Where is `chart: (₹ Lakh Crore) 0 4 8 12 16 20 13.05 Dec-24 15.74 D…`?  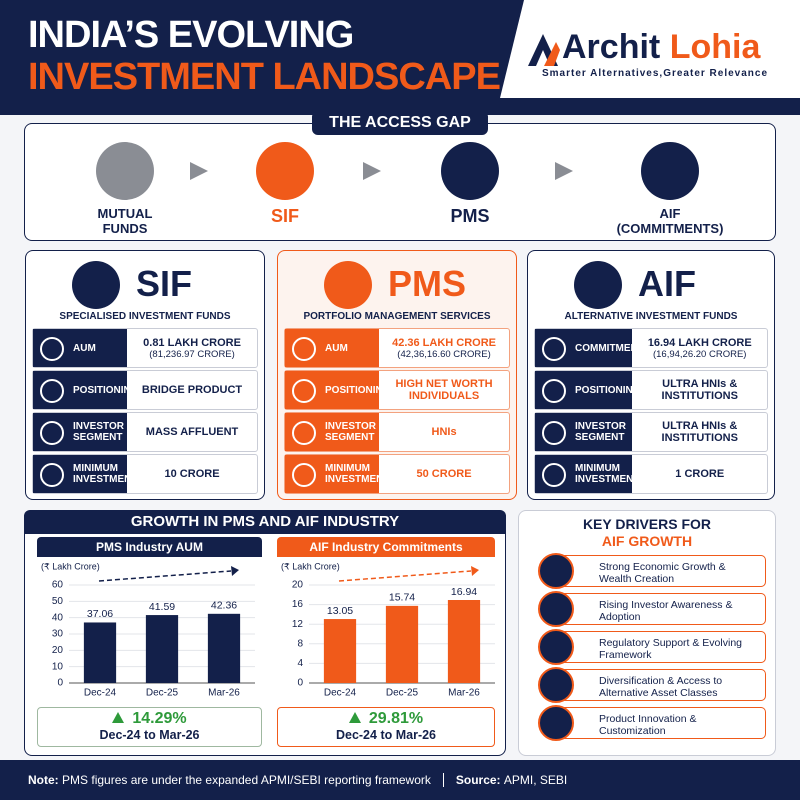
chart: (₹ Lakh Crore) 0 4 8 12 16 20 13.05 Dec-24 15.74 D… is located at coordinates (389, 629).